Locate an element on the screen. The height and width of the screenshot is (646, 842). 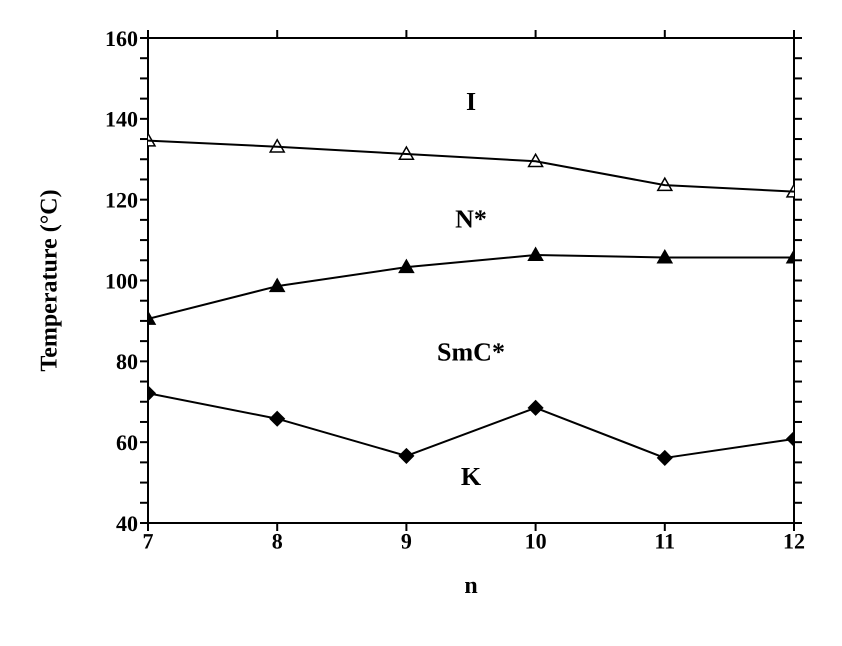
y-tick-label: 80 is located at coordinates (127, 361).